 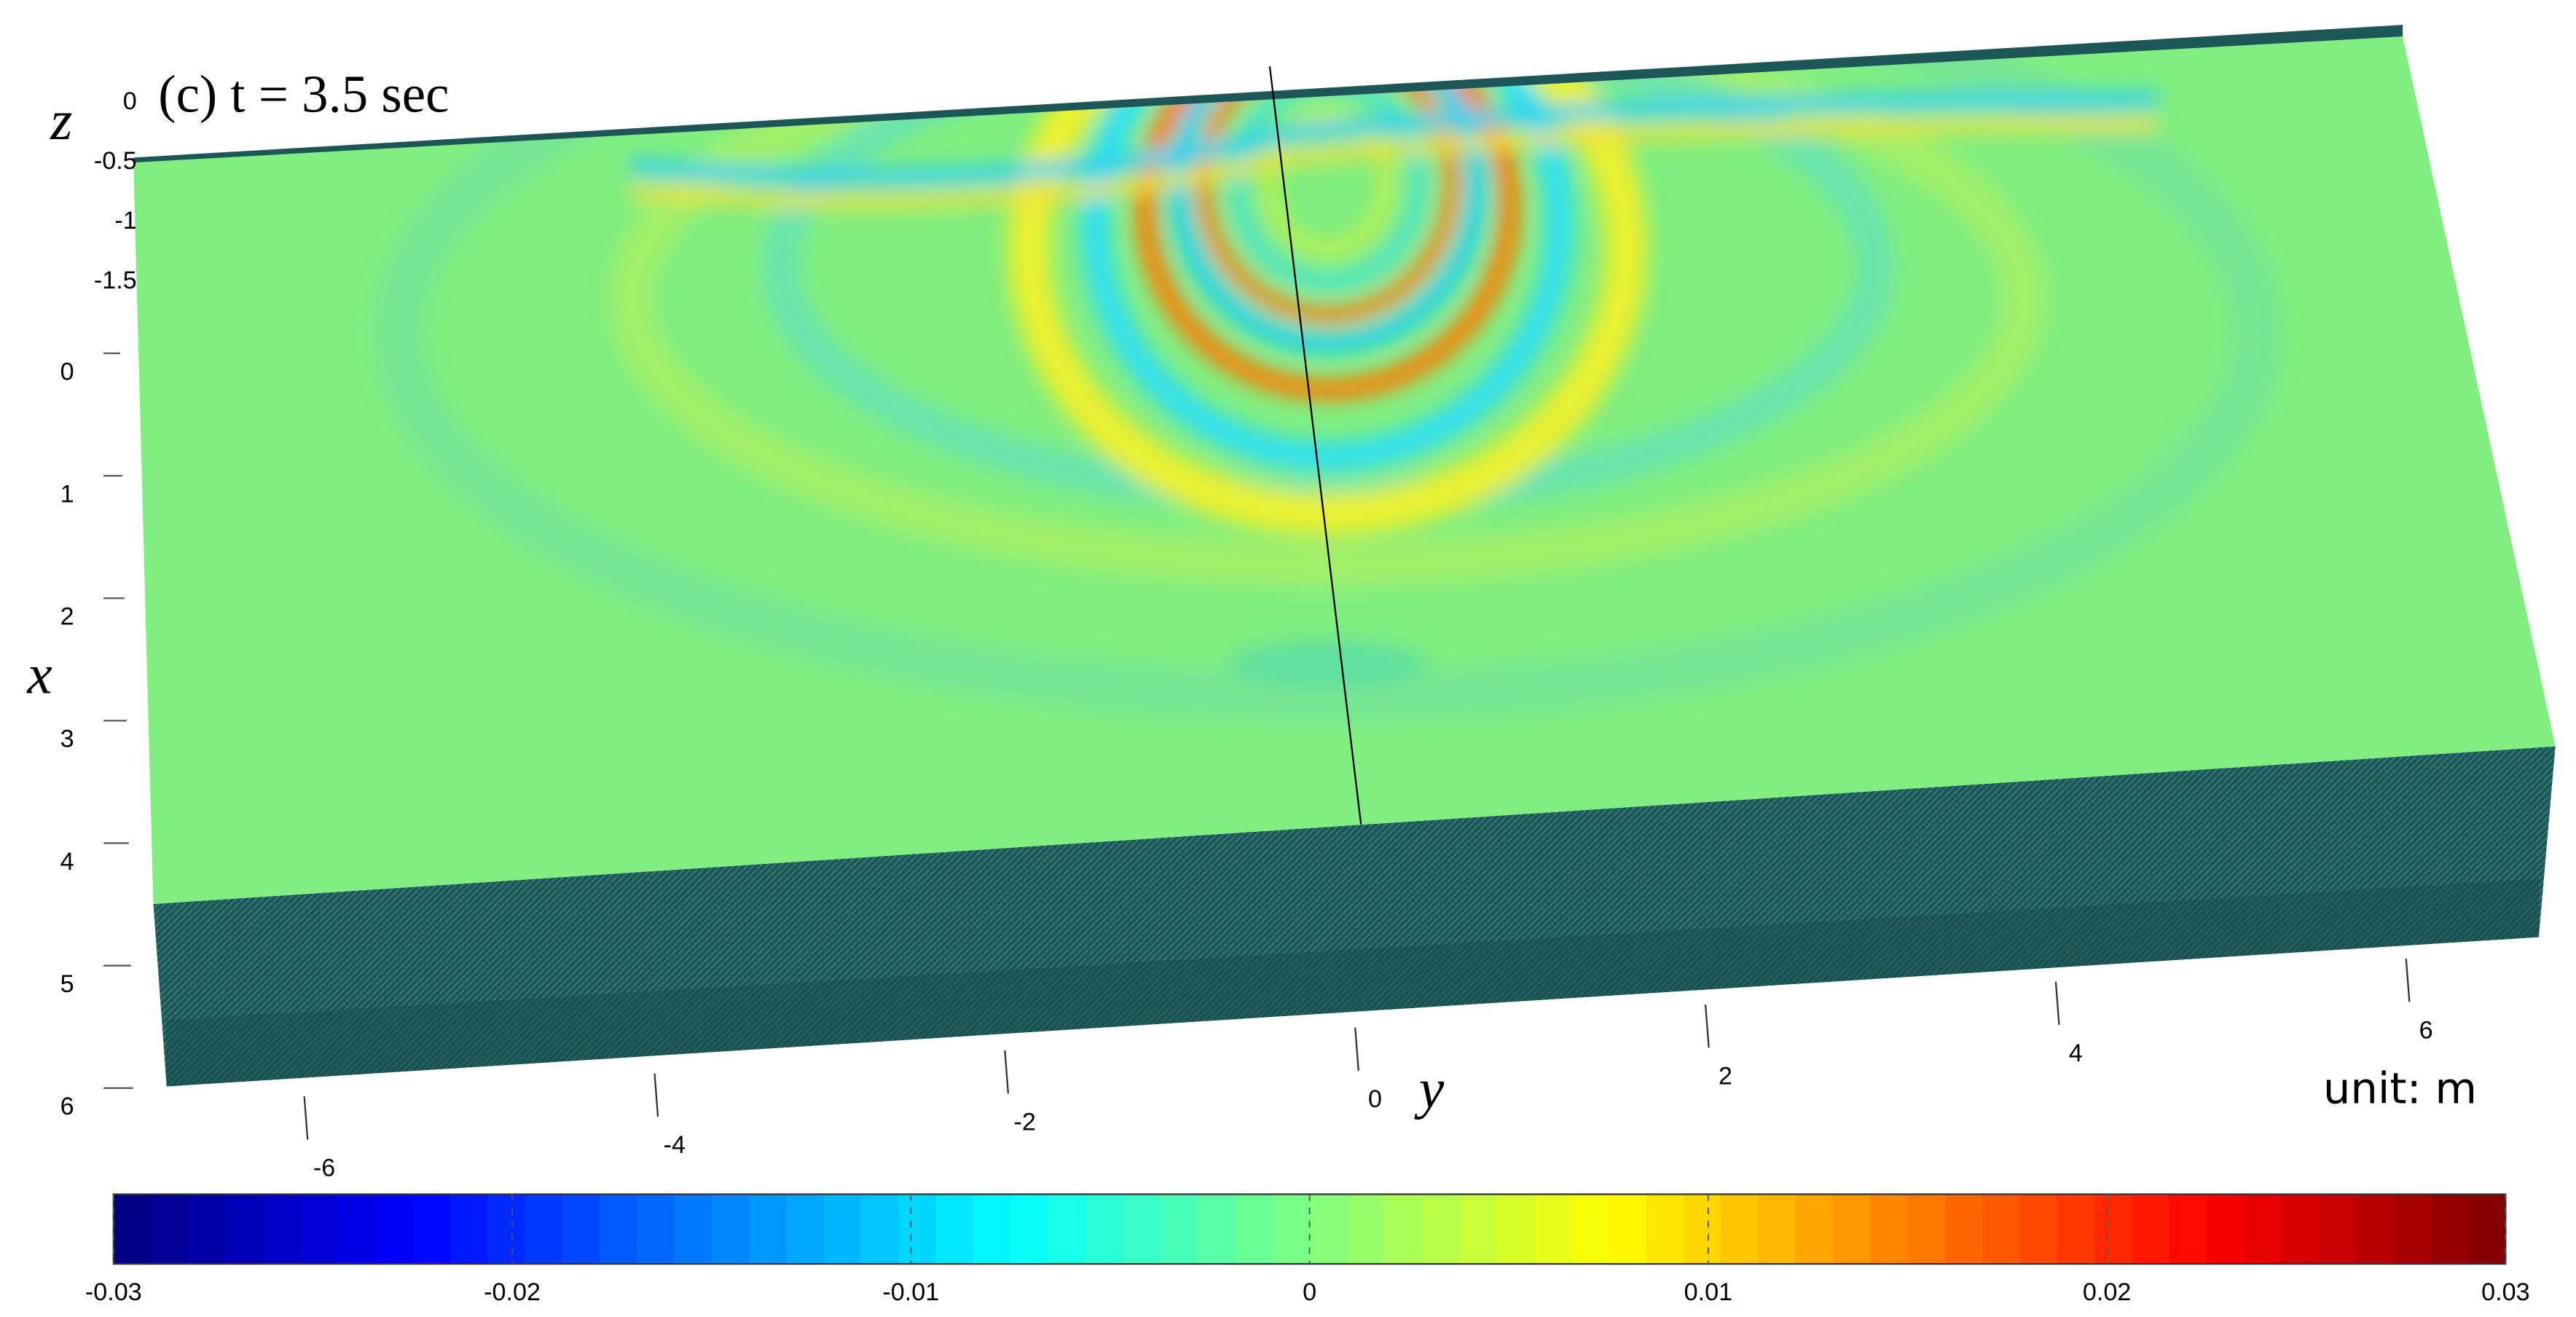 I want to click on y-axis-label: y, so click(x=1429, y=1089).